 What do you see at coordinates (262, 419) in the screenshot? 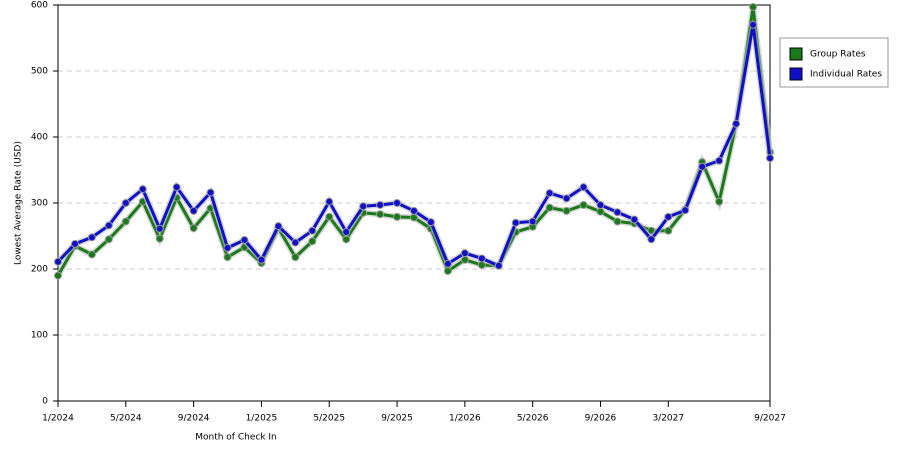
I see `x-tick-label: 1/2025` at bounding box center [262, 419].